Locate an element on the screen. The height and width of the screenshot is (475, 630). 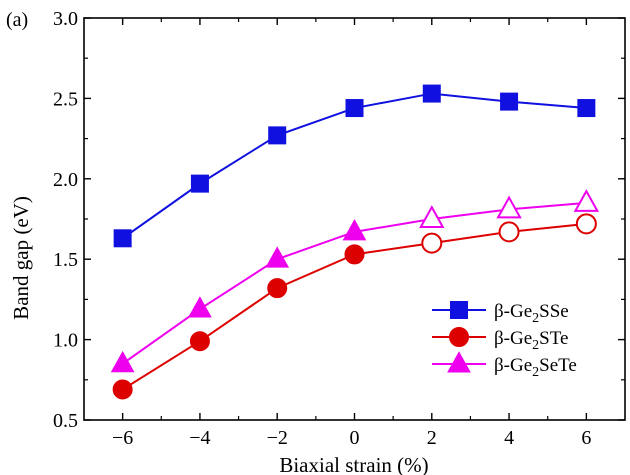
x-tick-label: −4 is located at coordinates (199, 438).